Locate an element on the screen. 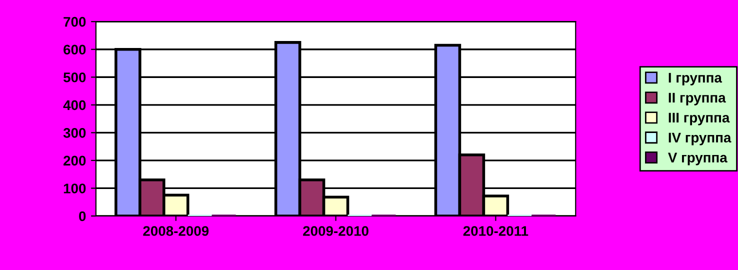 The height and width of the screenshot is (270, 738). y-tick-label: 500 is located at coordinates (74, 77).